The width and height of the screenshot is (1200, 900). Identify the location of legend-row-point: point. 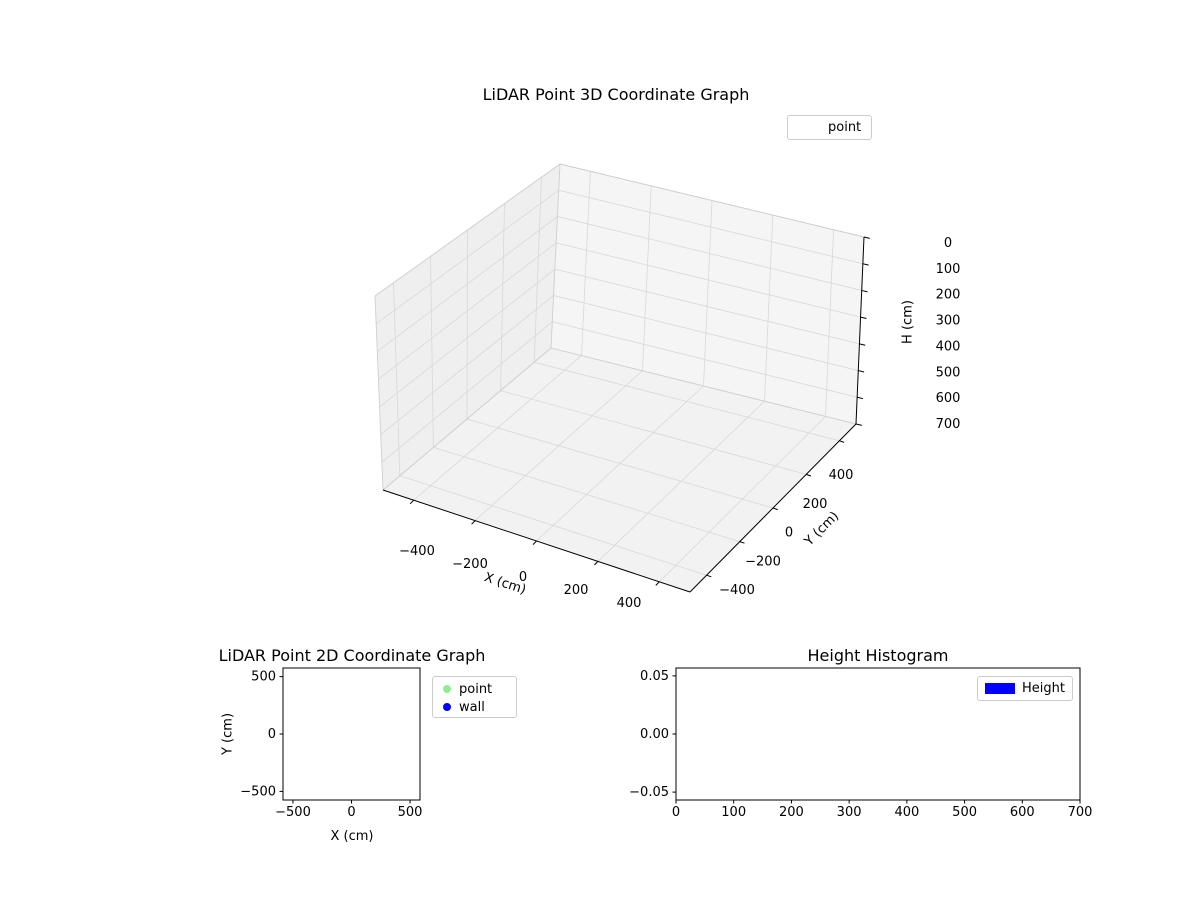
(474, 689).